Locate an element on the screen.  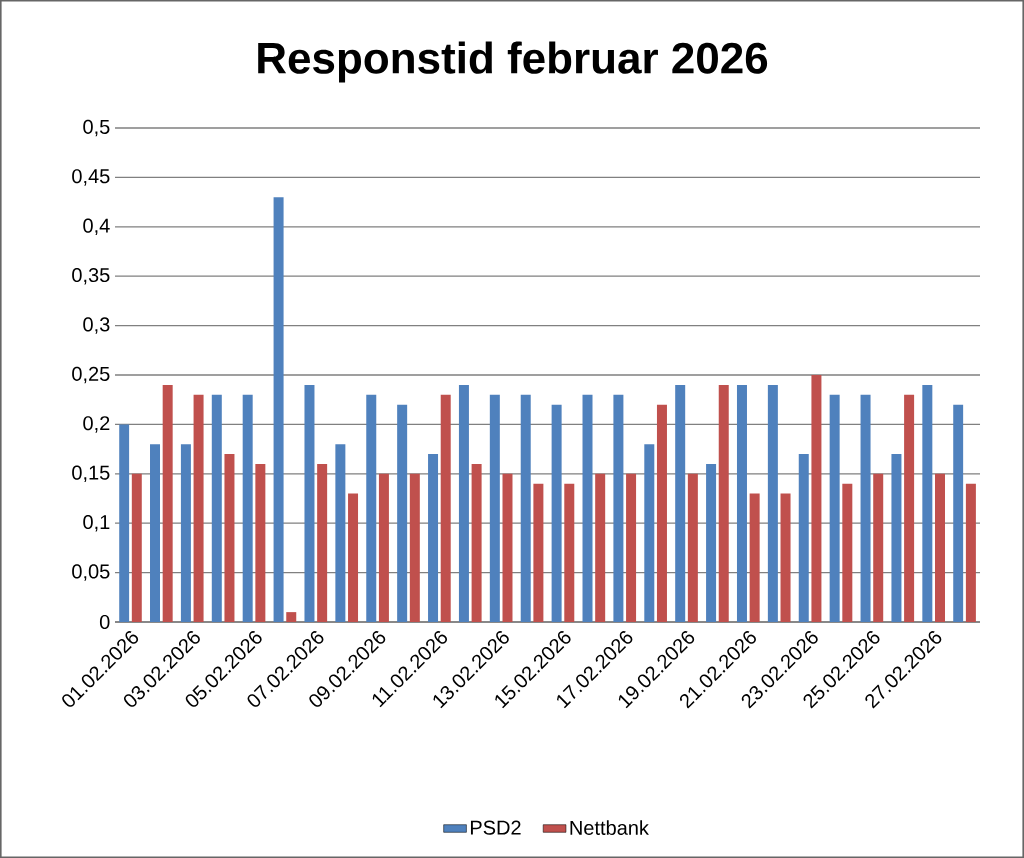
y-tick-label: 0,05 is located at coordinates (91, 572).